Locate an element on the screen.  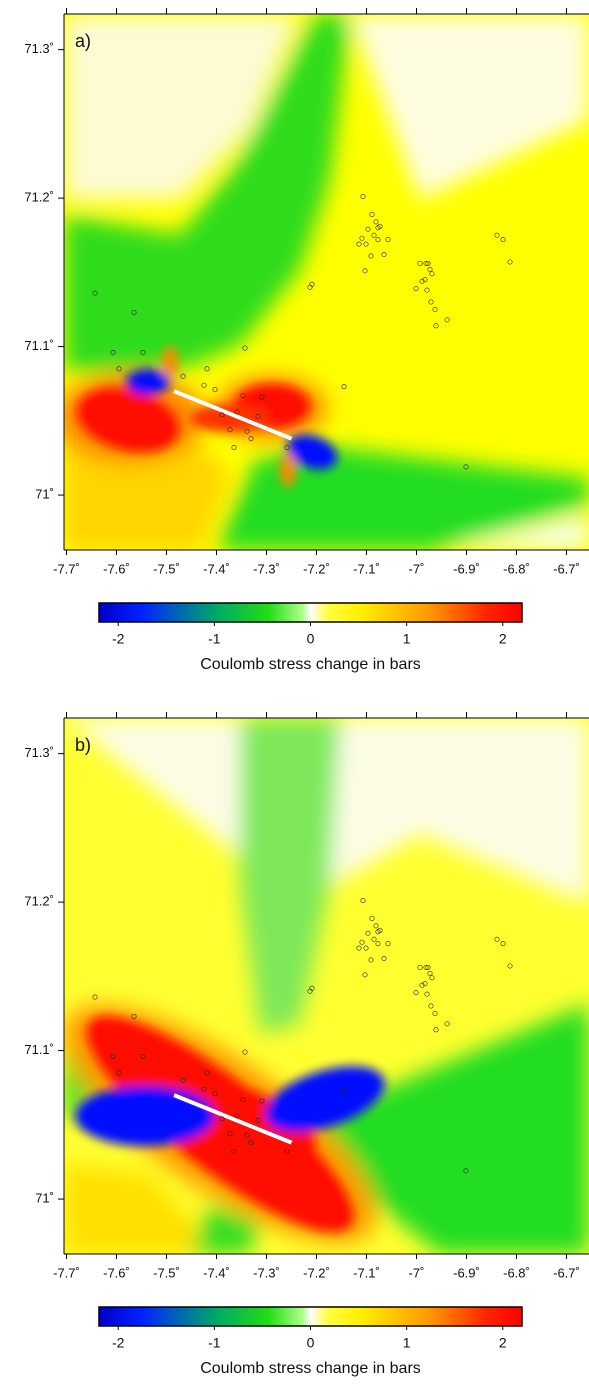
y-tick-label: 71˚ is located at coordinates (44, 494).